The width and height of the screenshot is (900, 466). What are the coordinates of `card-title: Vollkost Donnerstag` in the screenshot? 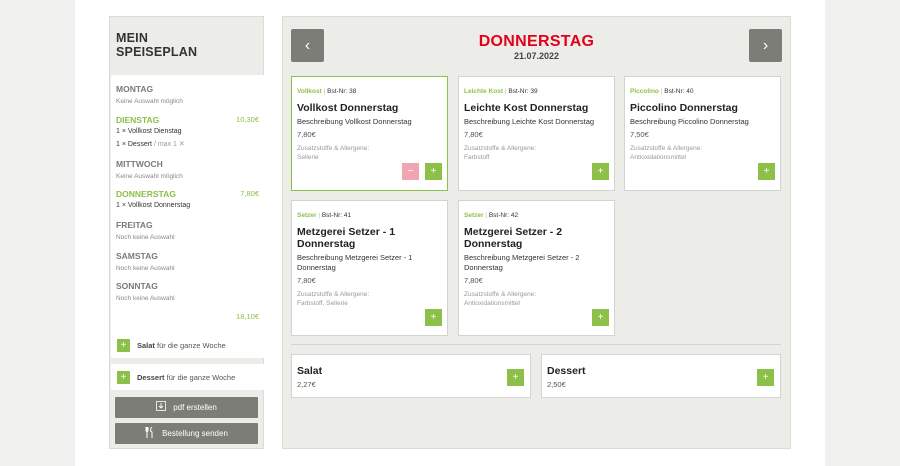 It's located at (348, 108).